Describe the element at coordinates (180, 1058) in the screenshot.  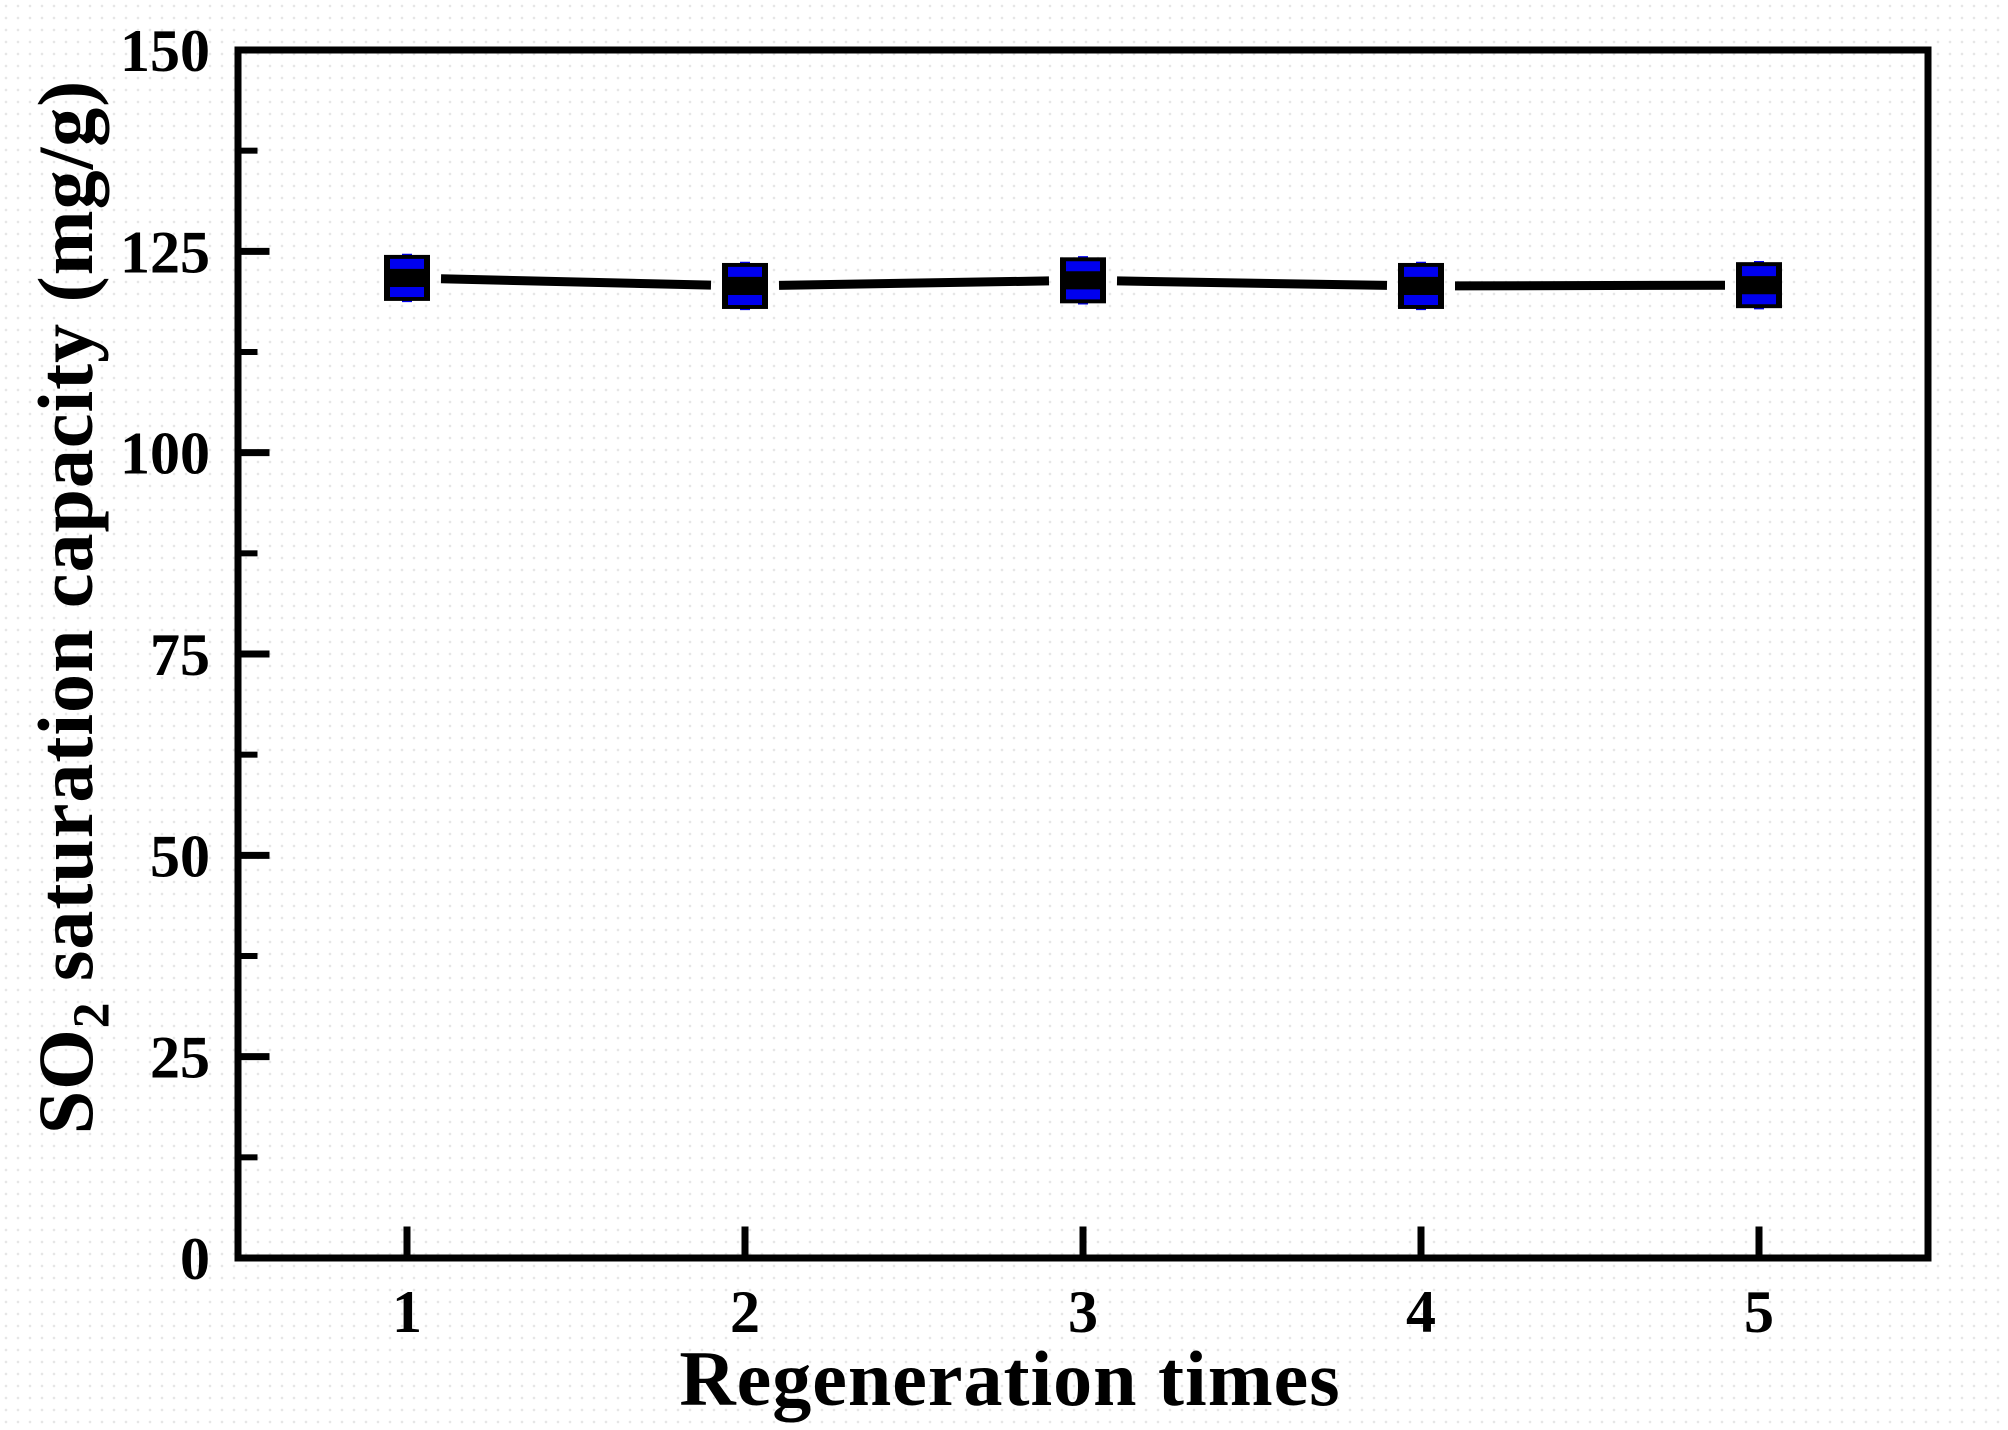
I see `y-tick-label: 25` at that location.